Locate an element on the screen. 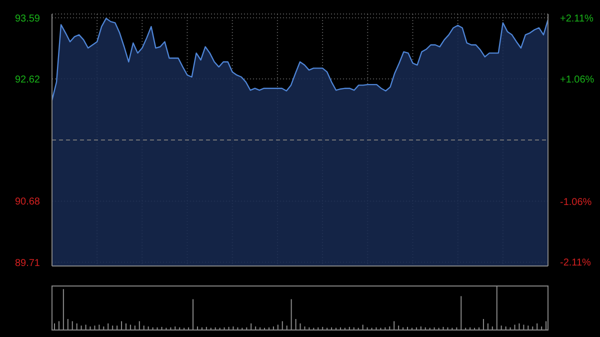 Image resolution: width=600 pixels, height=337 pixels. y-tick-label: 93.59 is located at coordinates (27, 18).